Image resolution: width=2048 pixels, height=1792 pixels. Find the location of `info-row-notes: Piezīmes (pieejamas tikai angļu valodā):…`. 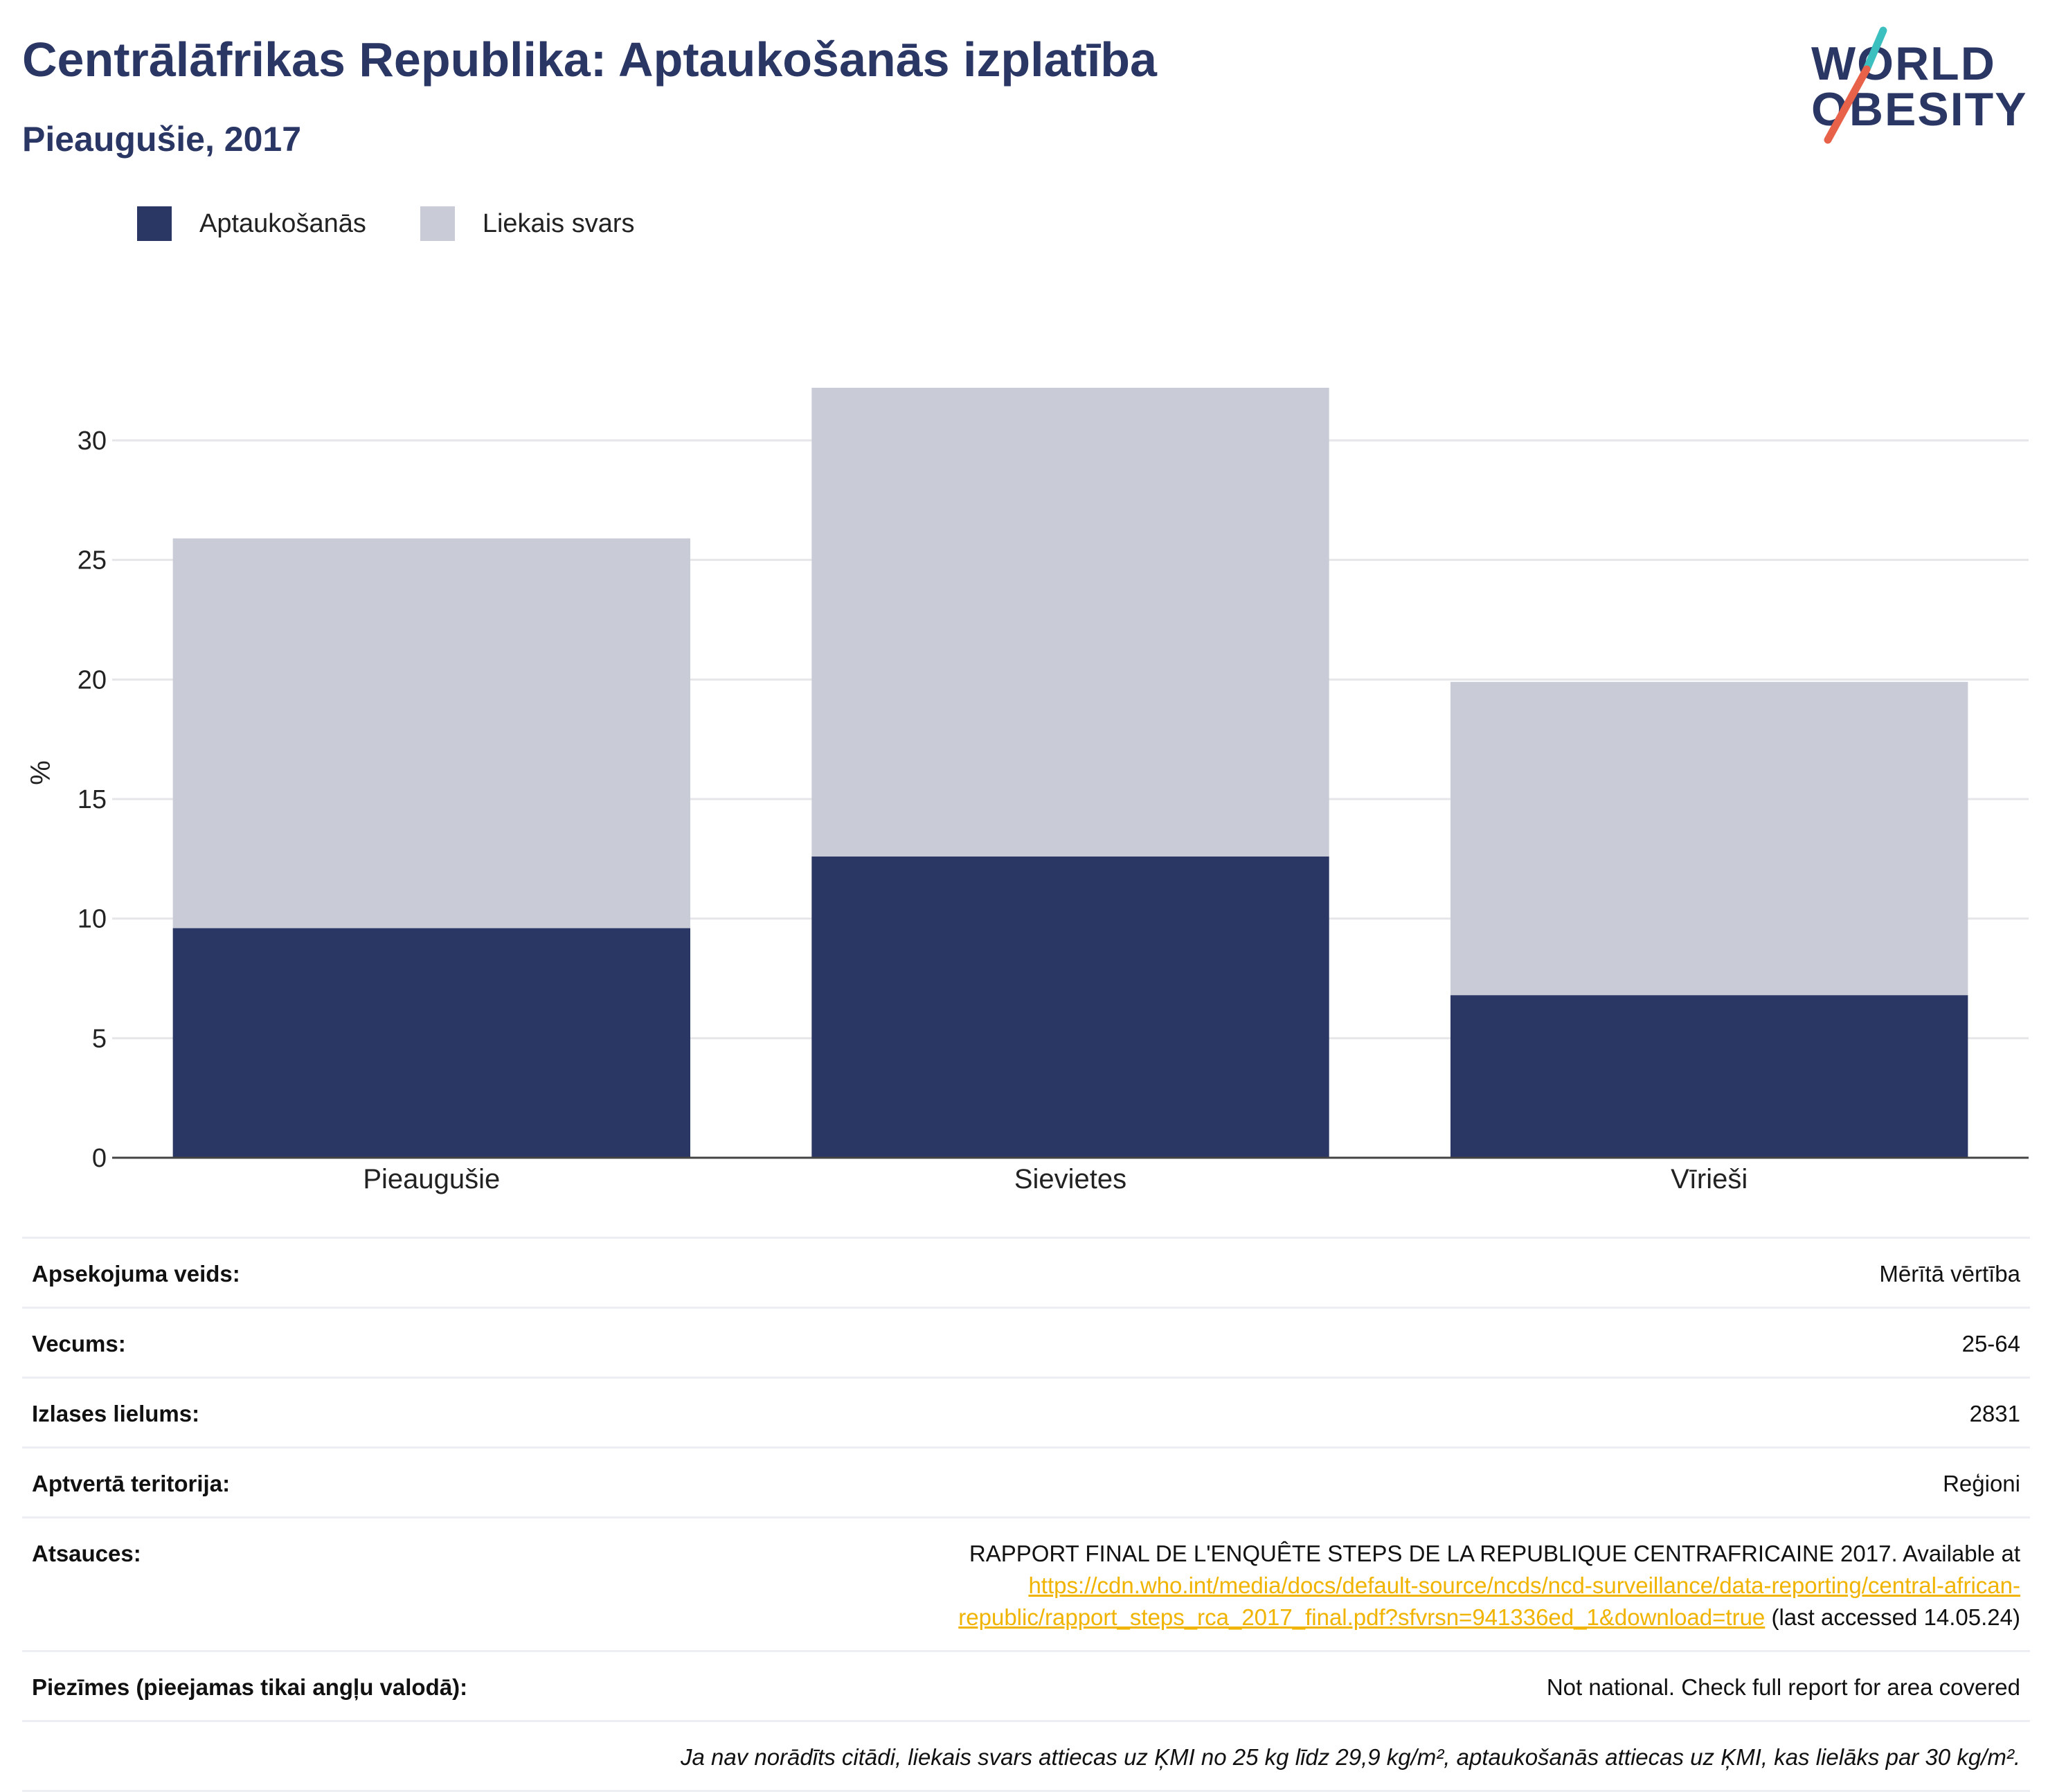

info-row-notes: Piezīmes (pieejamas tikai angļu valodā):… is located at coordinates (1026, 1687).